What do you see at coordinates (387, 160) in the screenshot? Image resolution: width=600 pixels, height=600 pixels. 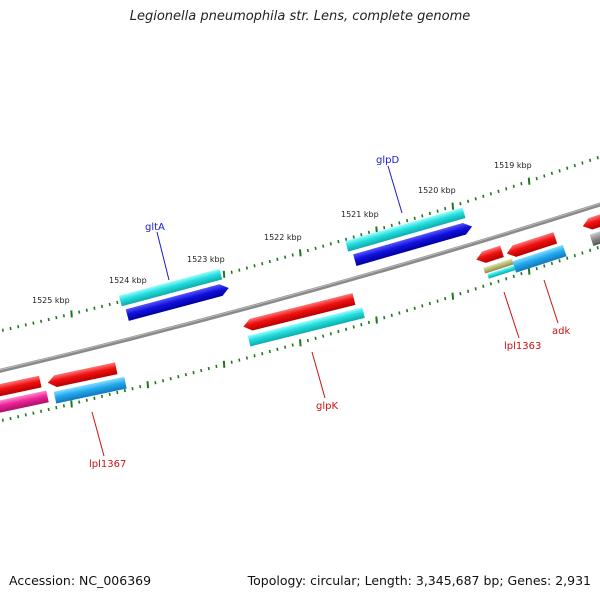 I see `gene-label-glpD: glpD` at bounding box center [387, 160].